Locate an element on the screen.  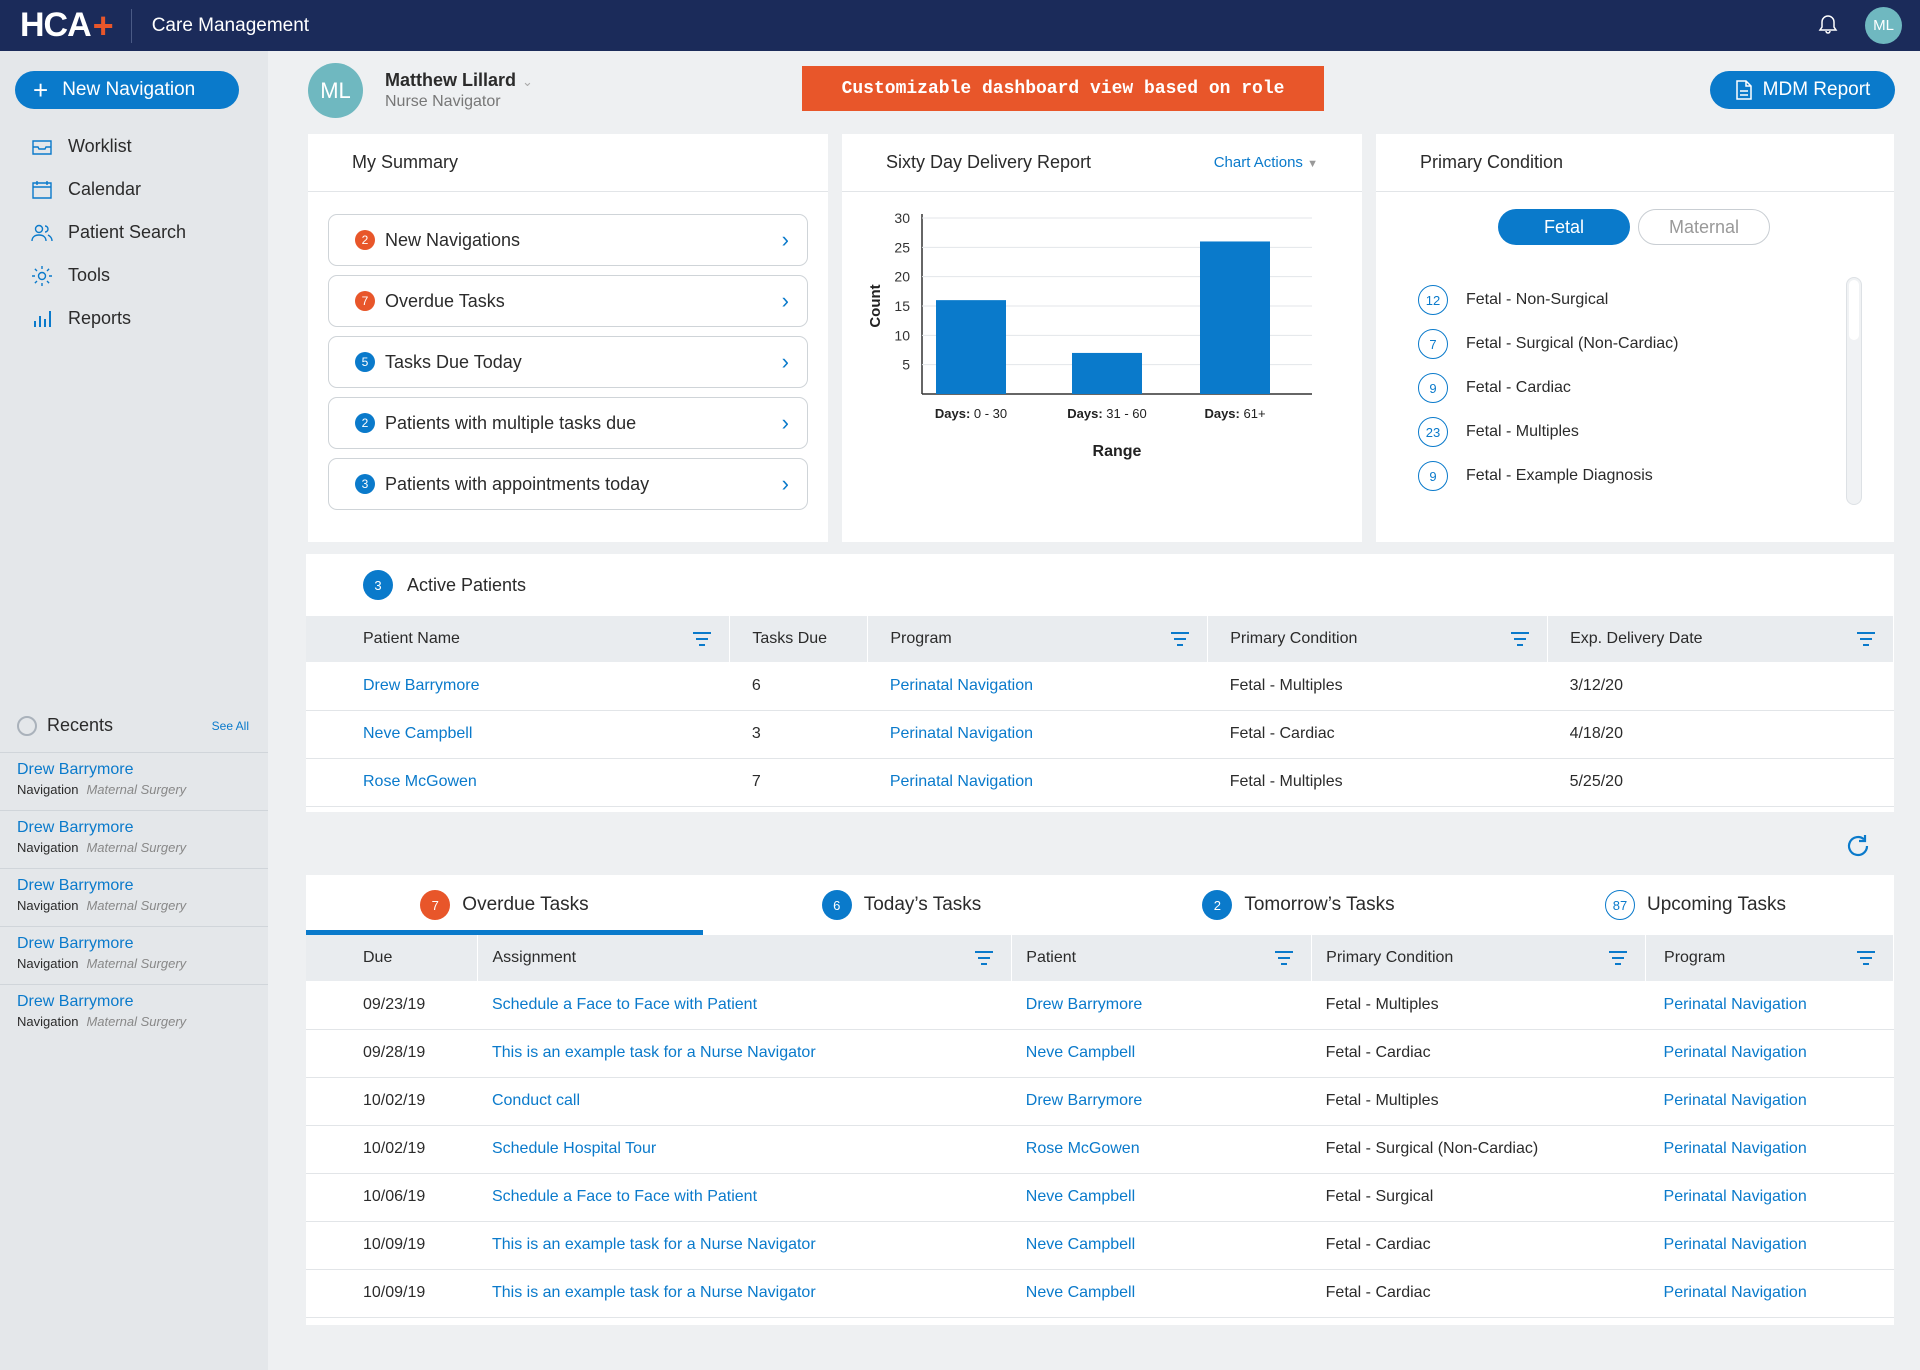
user-avatar: ML is located at coordinates (1883, 25).